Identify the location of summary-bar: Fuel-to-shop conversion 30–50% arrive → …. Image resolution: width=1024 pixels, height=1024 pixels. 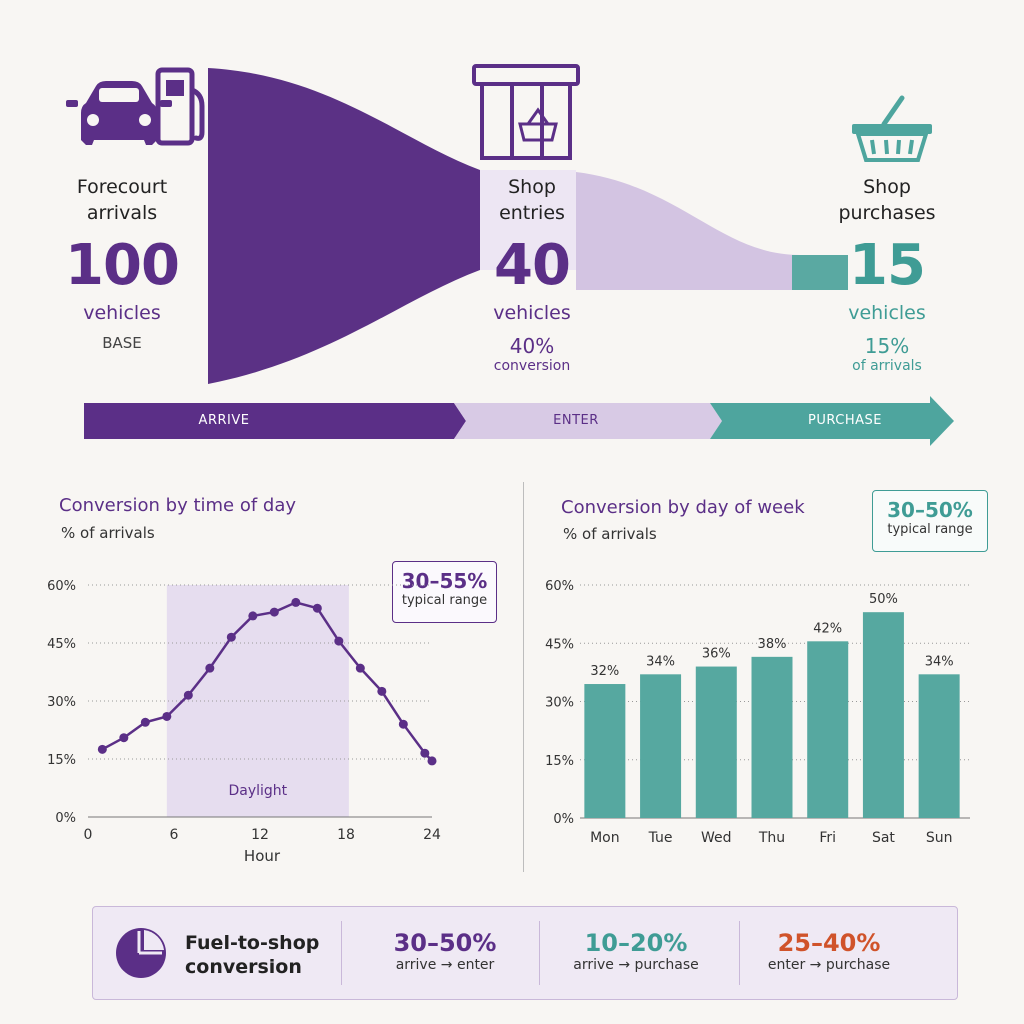
(525, 953).